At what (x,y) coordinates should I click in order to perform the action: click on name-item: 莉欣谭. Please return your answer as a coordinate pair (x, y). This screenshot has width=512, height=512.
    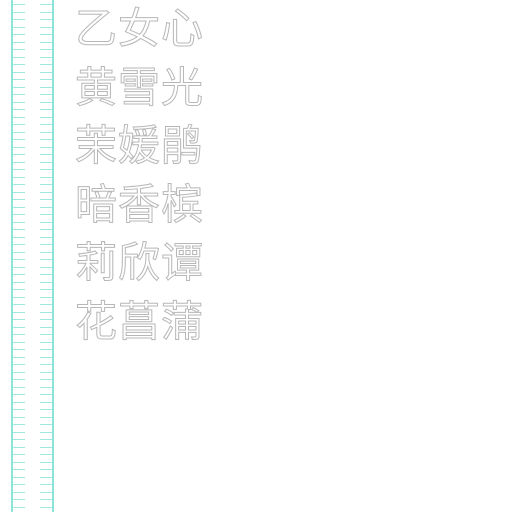
    Looking at the image, I should click on (139, 262).